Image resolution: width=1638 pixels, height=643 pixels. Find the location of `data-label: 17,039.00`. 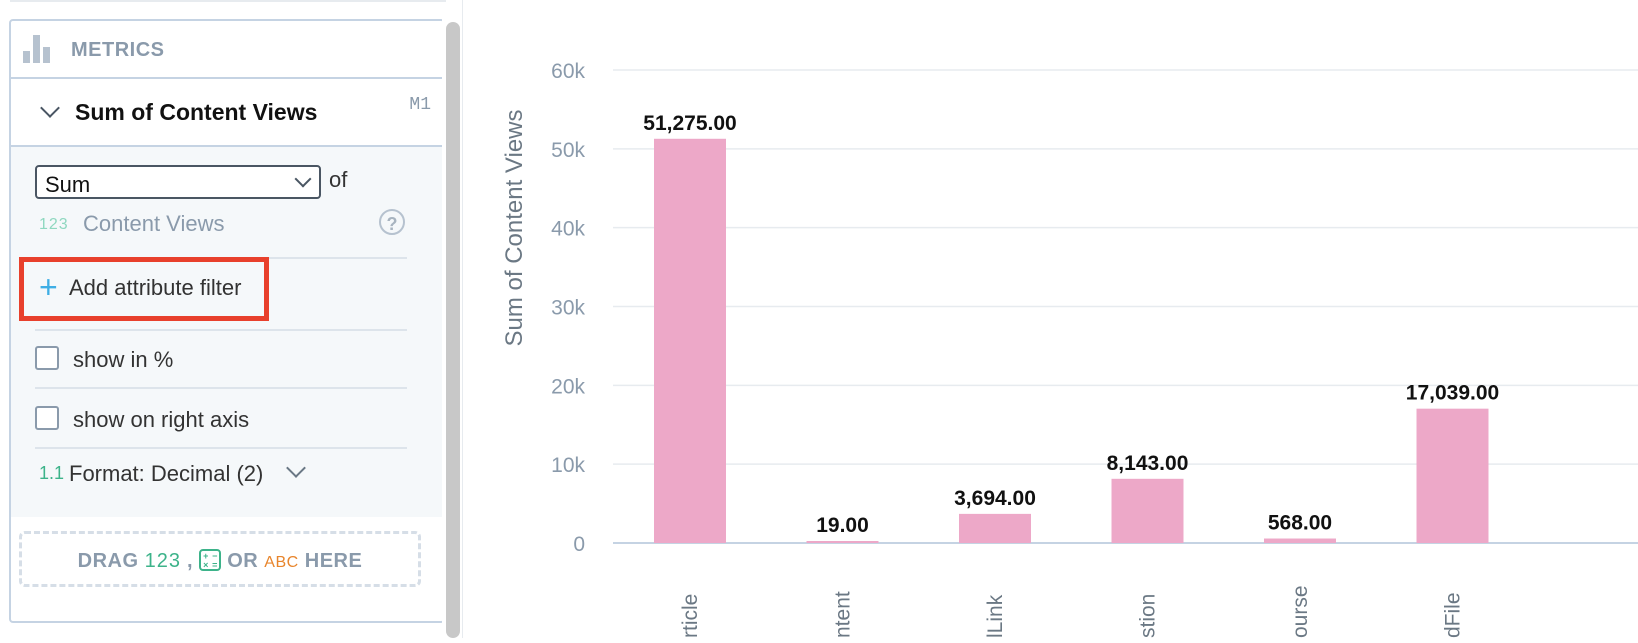

data-label: 17,039.00 is located at coordinates (1452, 393).